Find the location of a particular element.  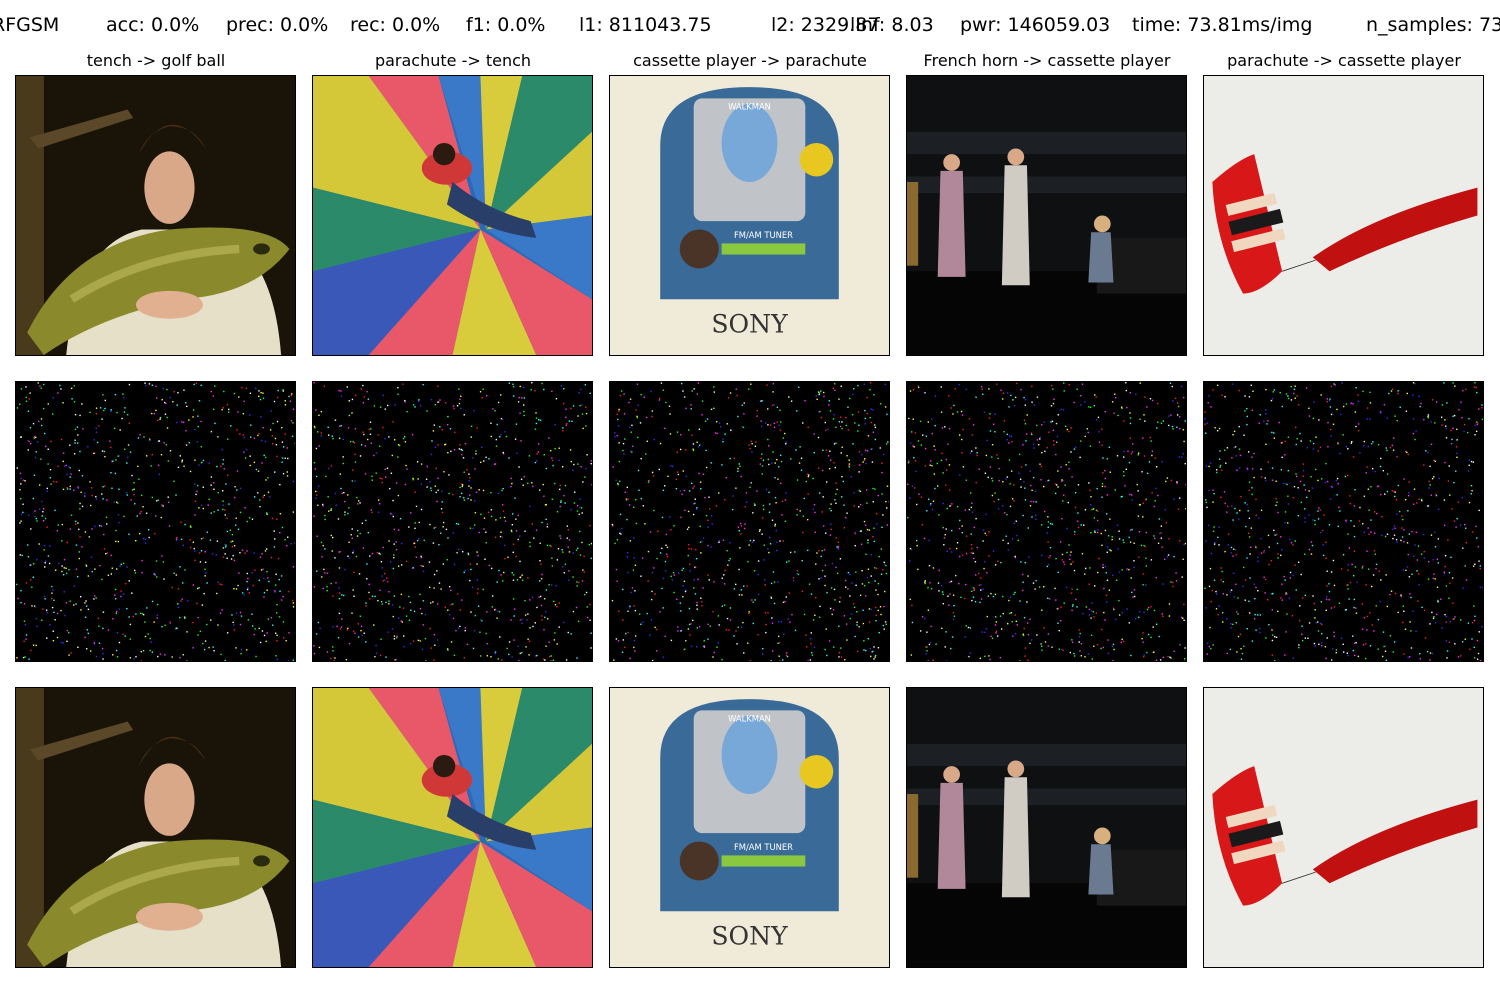

adversarial-image-3: SONY WALKMAN FM/AM TUNER is located at coordinates (749, 827).